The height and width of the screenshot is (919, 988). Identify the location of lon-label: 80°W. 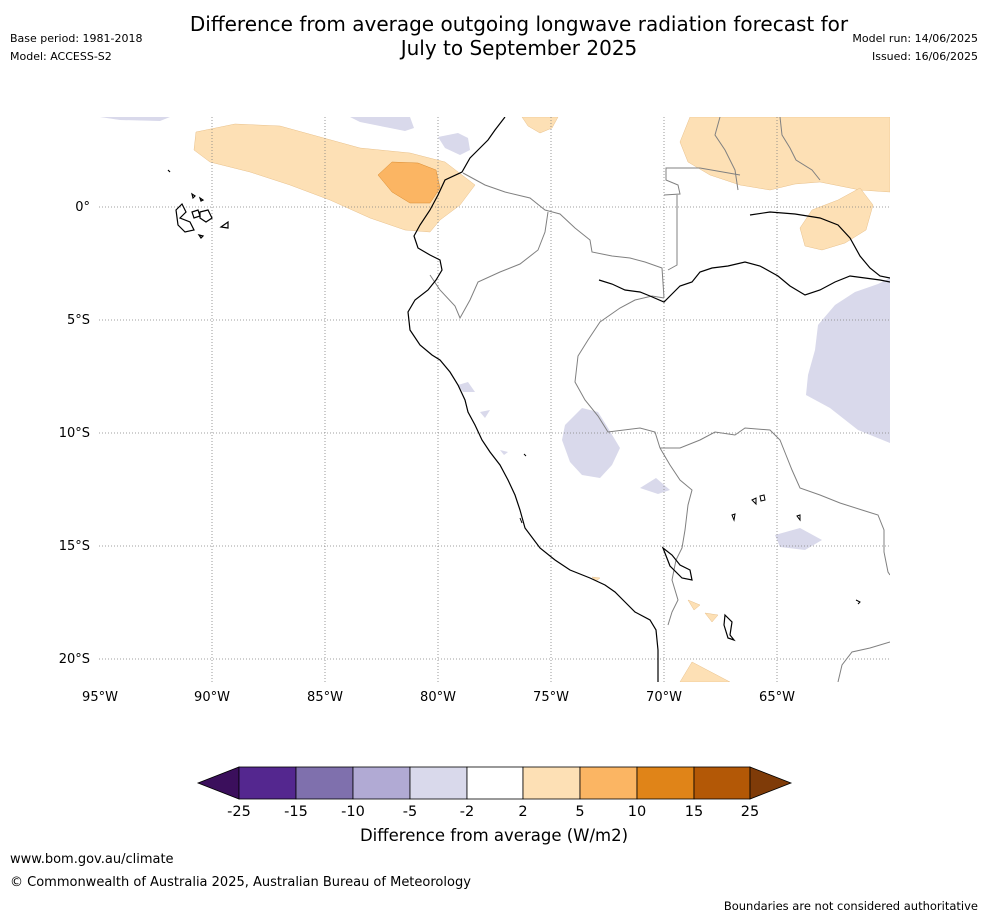
(438, 697).